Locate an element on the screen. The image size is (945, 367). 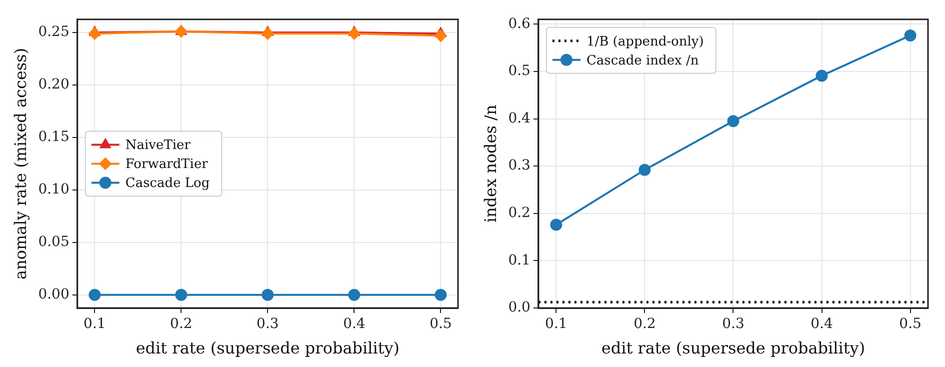
y-tick-label: 0.5 is located at coordinates (519, 71).